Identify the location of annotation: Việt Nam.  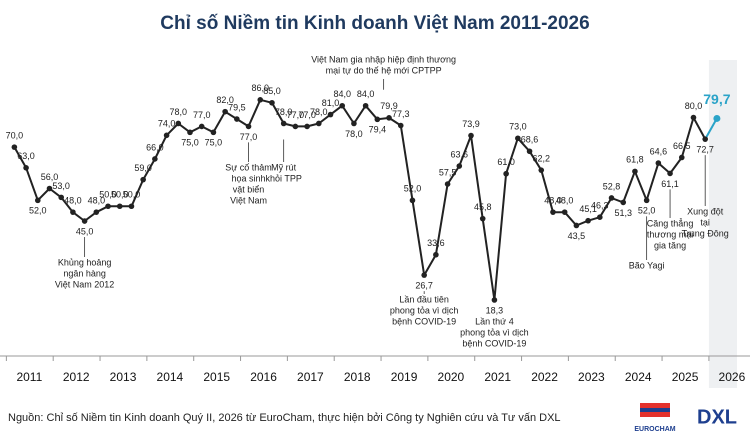
(248, 200).